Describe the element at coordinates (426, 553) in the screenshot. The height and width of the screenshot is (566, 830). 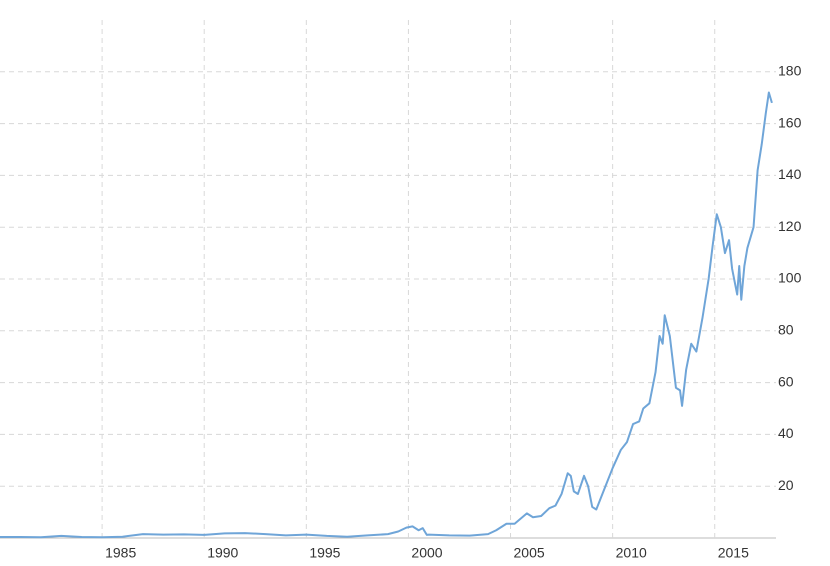
I see `x-tick-label: 2000` at that location.